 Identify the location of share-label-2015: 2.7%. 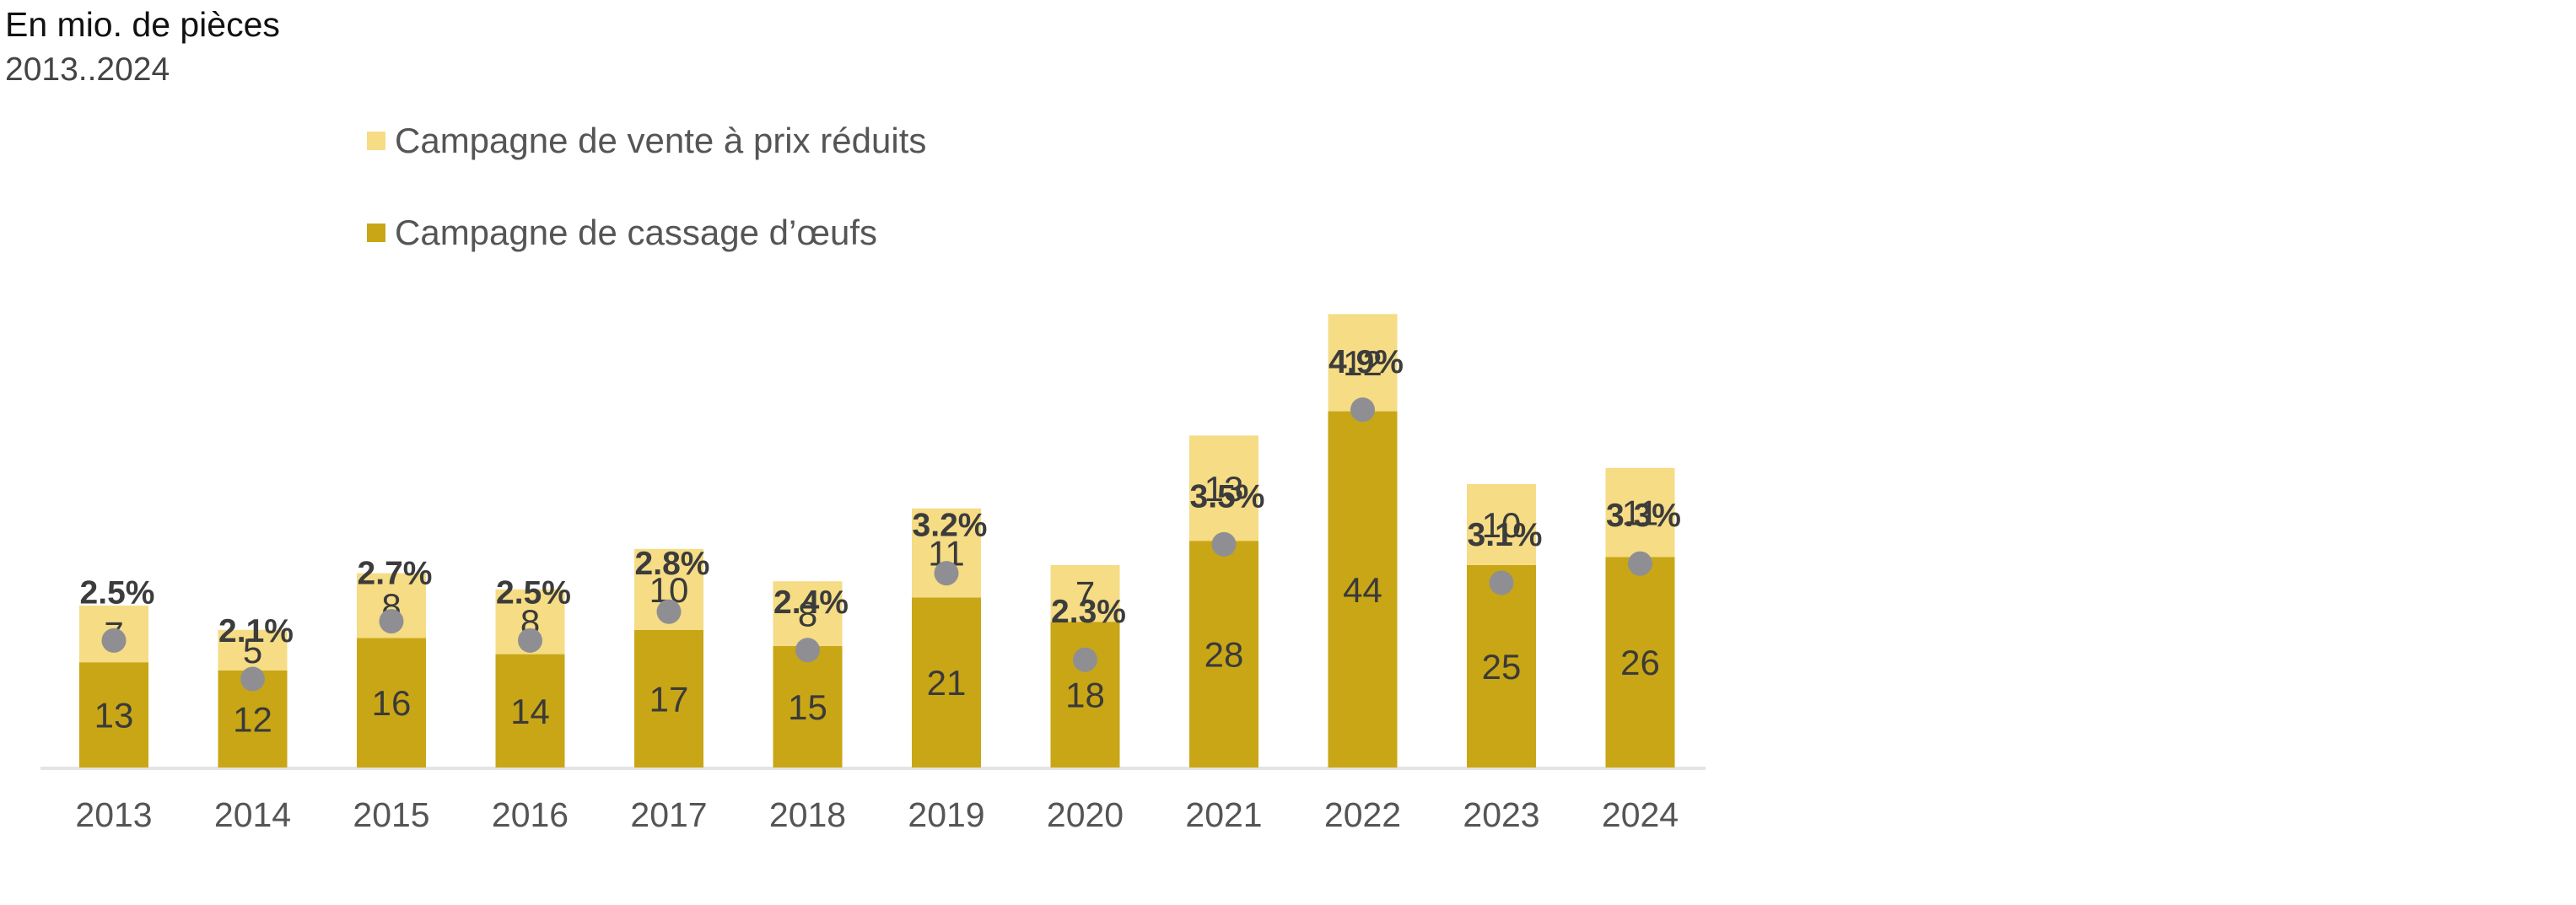
(395, 574).